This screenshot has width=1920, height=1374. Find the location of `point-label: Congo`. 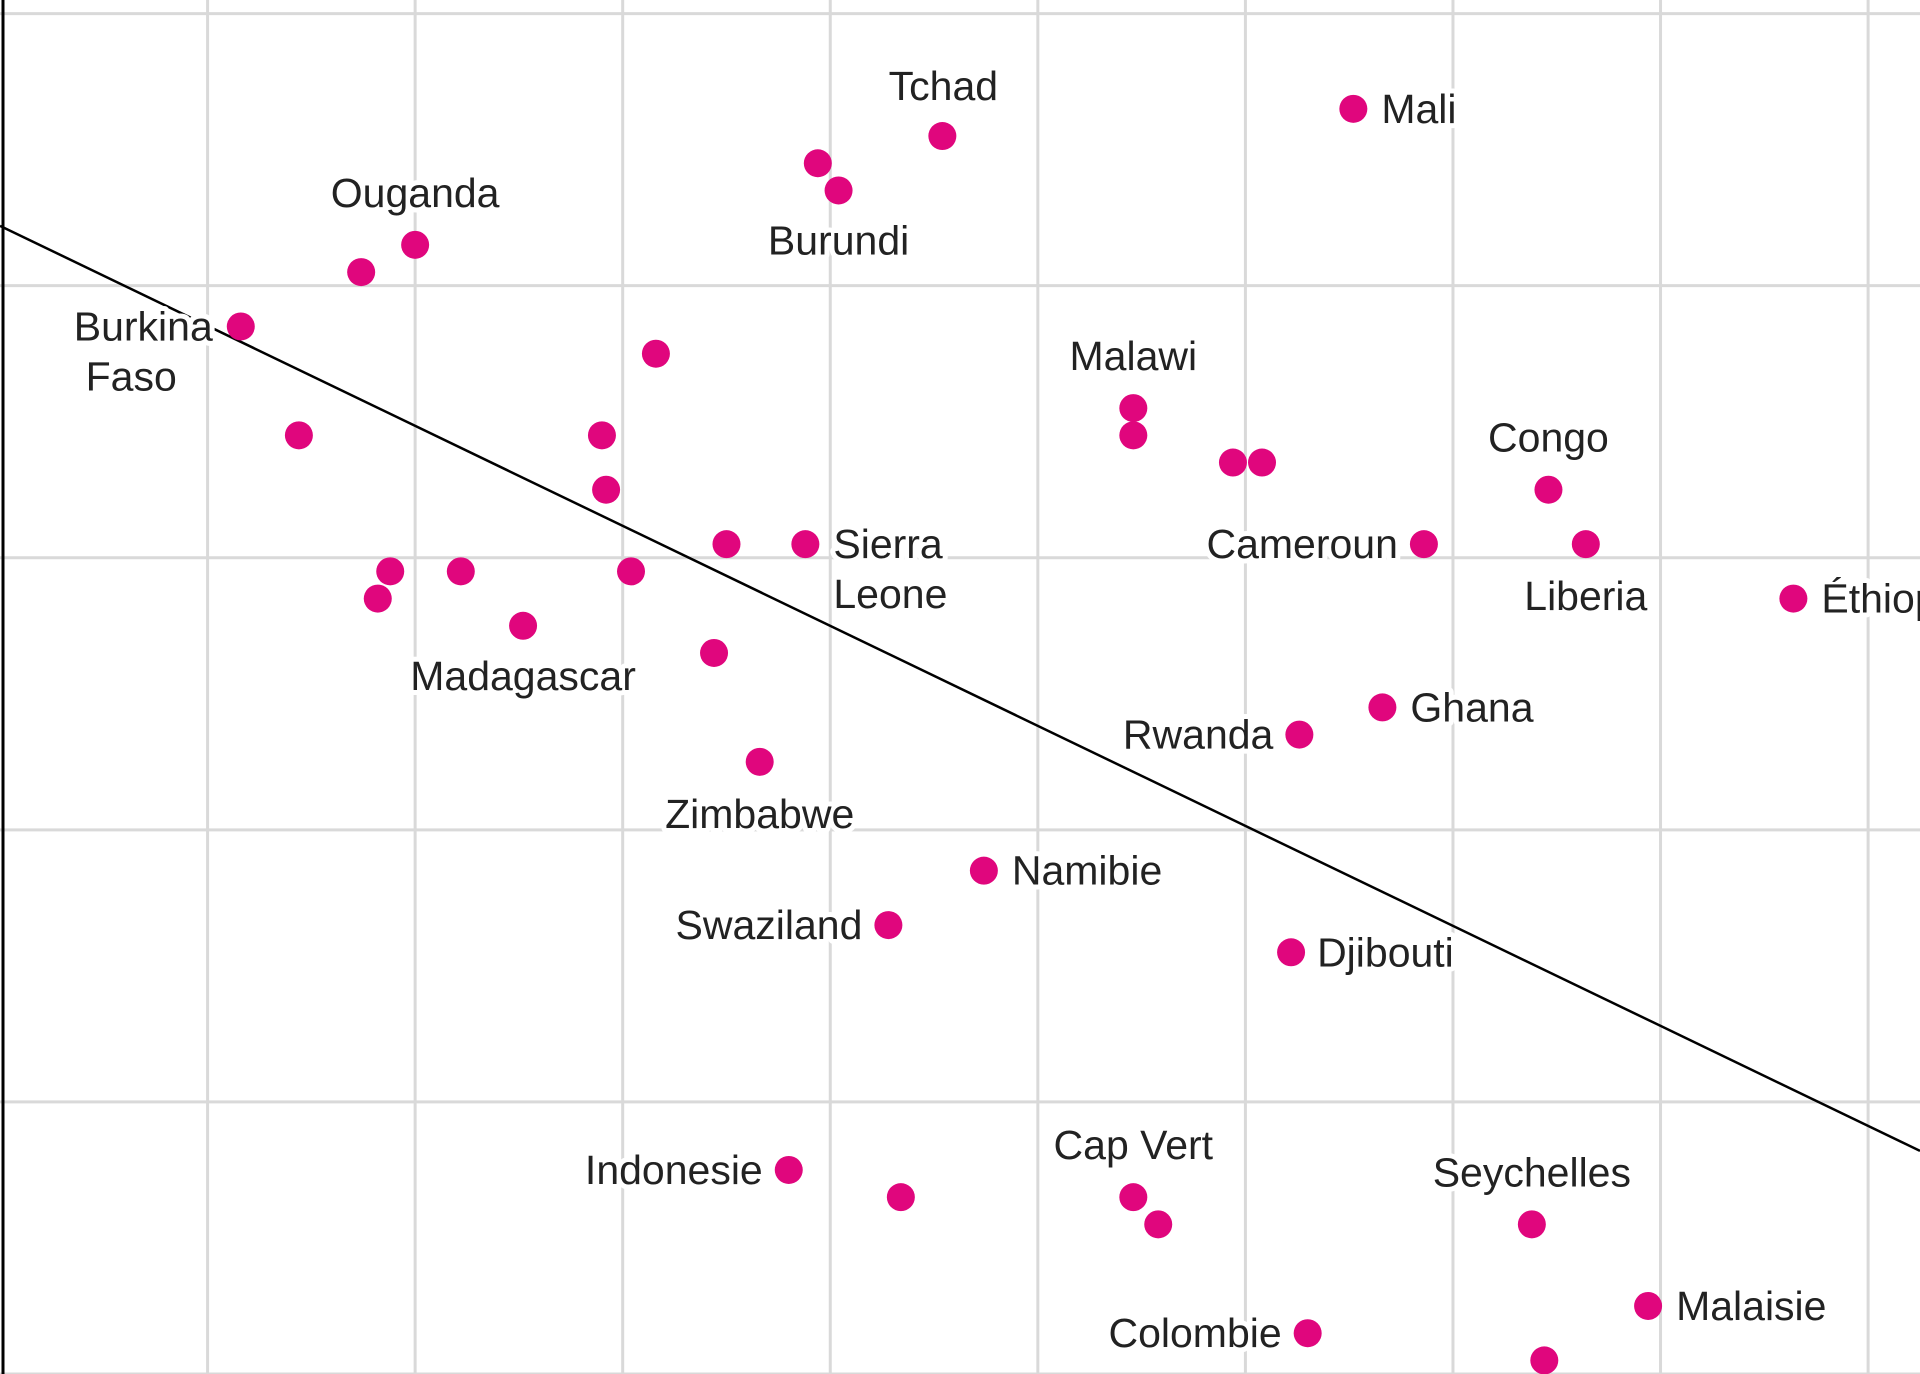

point-label: Congo is located at coordinates (1548, 438).